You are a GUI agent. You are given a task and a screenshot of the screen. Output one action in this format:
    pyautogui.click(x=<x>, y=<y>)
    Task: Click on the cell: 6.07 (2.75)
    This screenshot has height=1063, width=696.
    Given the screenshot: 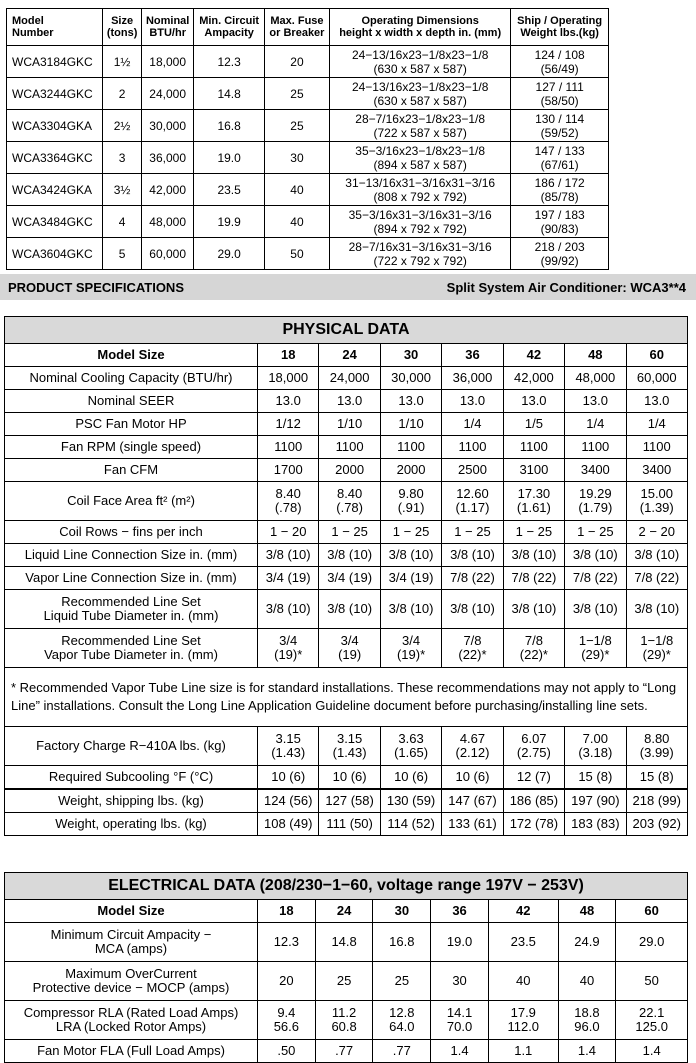 What is the action you would take?
    pyautogui.click(x=534, y=746)
    